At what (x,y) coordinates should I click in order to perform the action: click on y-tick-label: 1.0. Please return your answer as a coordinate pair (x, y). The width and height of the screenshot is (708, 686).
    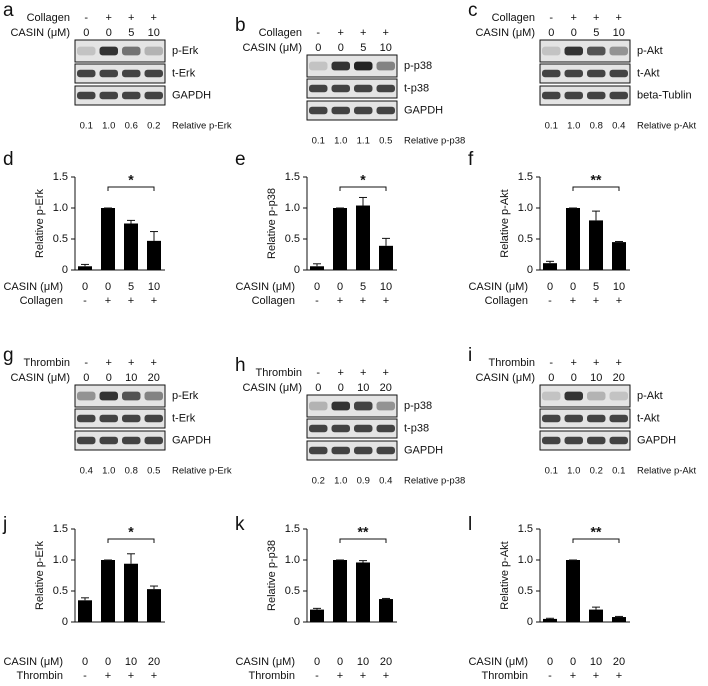
    Looking at the image, I should click on (292, 208).